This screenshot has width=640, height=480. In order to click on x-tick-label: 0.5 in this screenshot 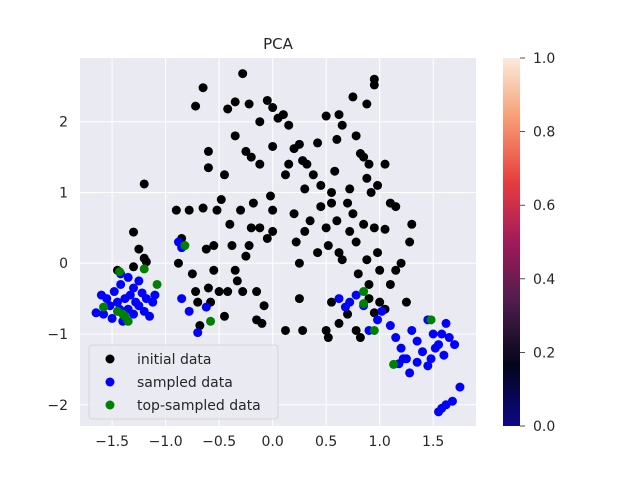, I will do `click(326, 442)`.